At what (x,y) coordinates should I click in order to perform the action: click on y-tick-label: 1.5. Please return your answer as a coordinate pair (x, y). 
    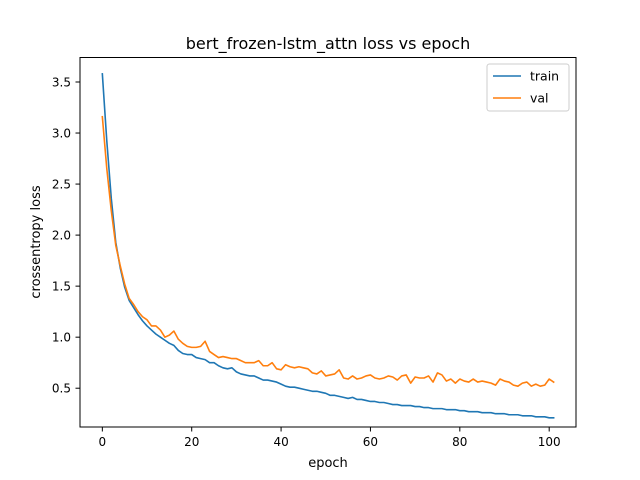
    Looking at the image, I should click on (61, 287).